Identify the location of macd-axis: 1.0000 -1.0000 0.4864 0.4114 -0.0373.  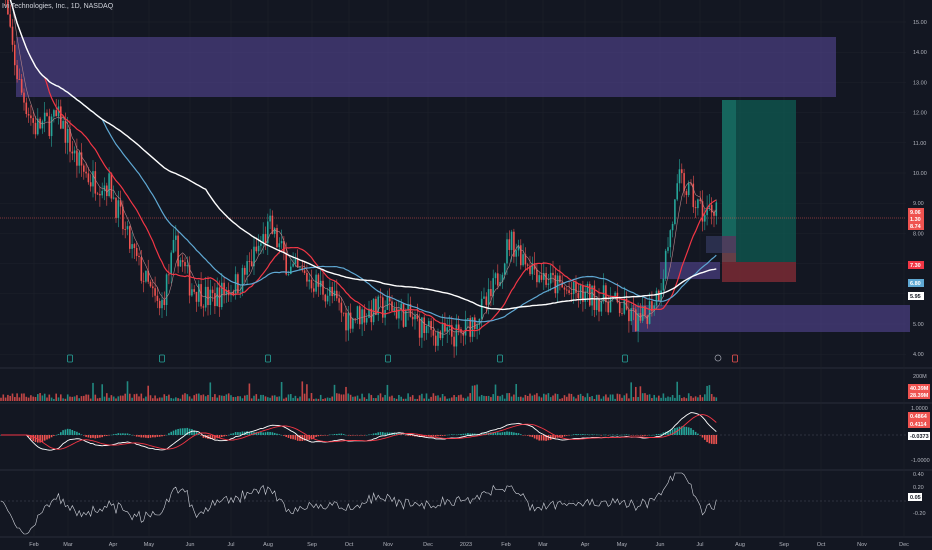
(919, 435).